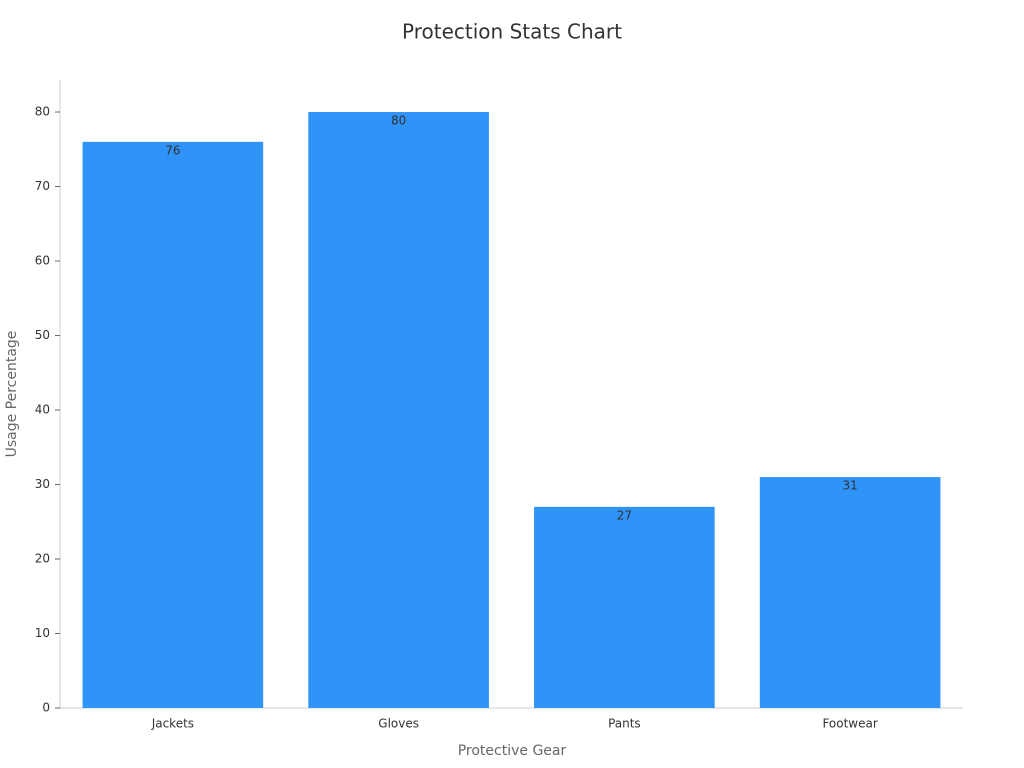 The height and width of the screenshot is (768, 1024). What do you see at coordinates (624, 724) in the screenshot?
I see `x-tick-label: Pants` at bounding box center [624, 724].